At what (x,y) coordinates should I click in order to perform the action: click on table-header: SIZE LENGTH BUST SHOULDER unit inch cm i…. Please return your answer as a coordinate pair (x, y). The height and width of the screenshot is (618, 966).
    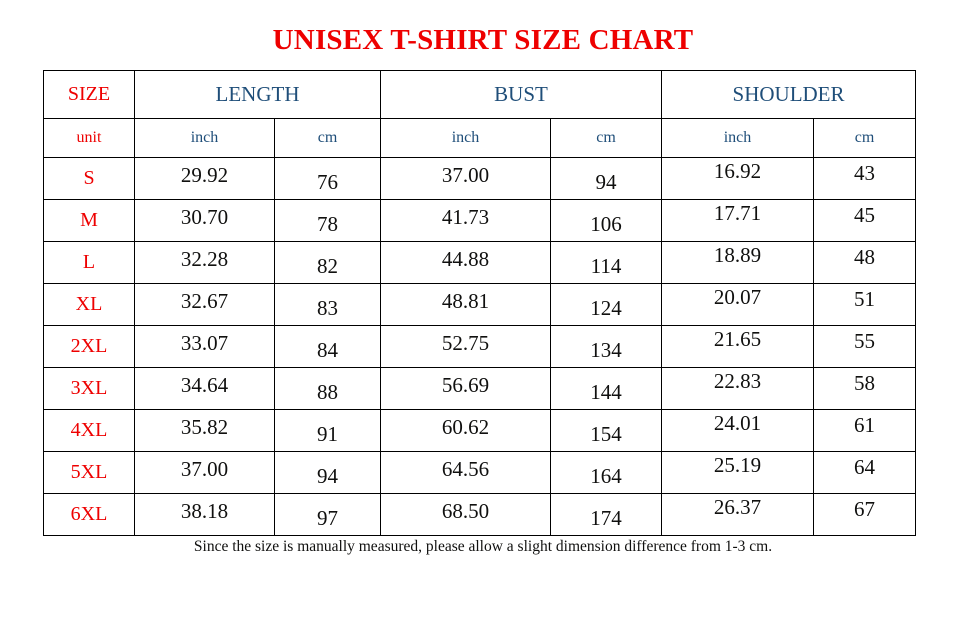
    Looking at the image, I should click on (480, 114).